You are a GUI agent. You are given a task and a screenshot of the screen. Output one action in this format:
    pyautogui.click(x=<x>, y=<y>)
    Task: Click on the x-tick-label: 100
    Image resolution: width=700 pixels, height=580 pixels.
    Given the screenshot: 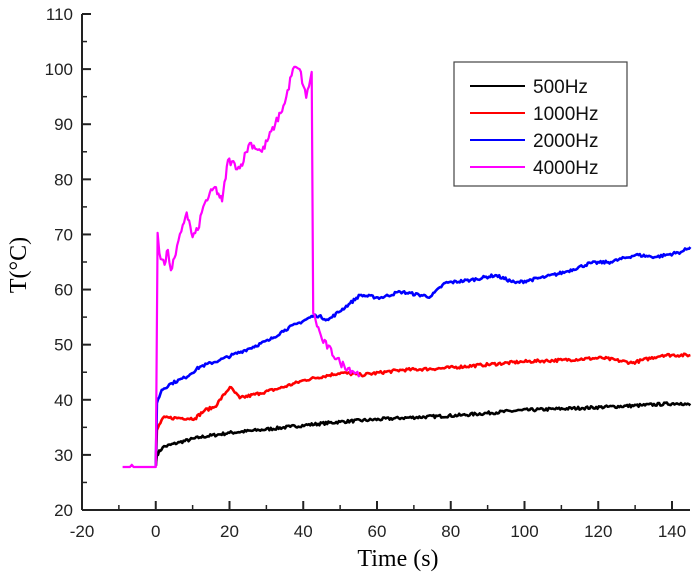 What is the action you would take?
    pyautogui.click(x=524, y=531)
    